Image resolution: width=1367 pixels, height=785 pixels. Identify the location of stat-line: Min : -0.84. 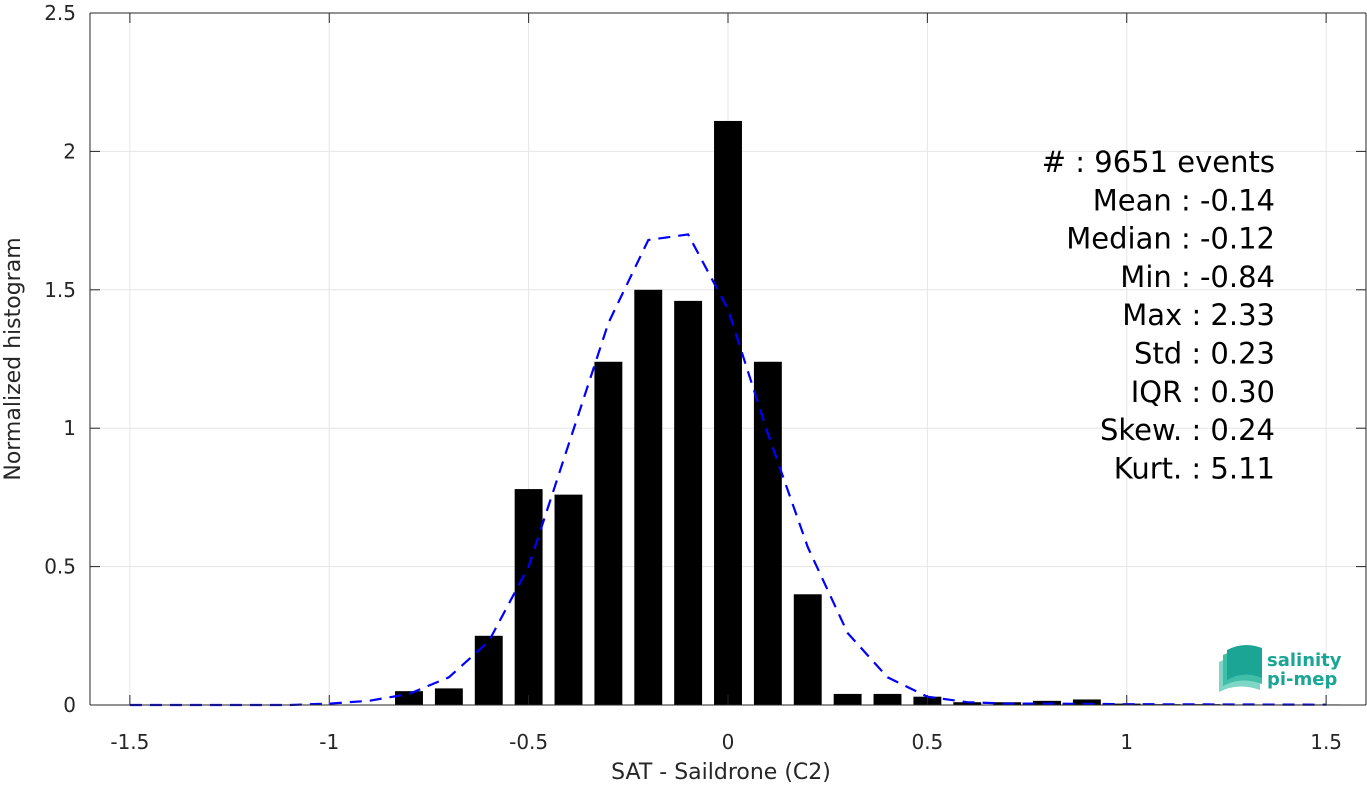
(1197, 277).